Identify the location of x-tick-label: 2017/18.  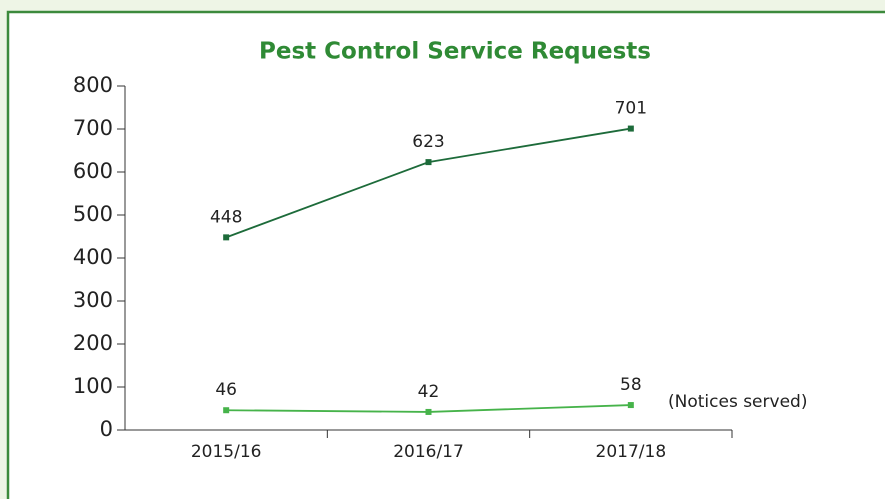
(631, 452).